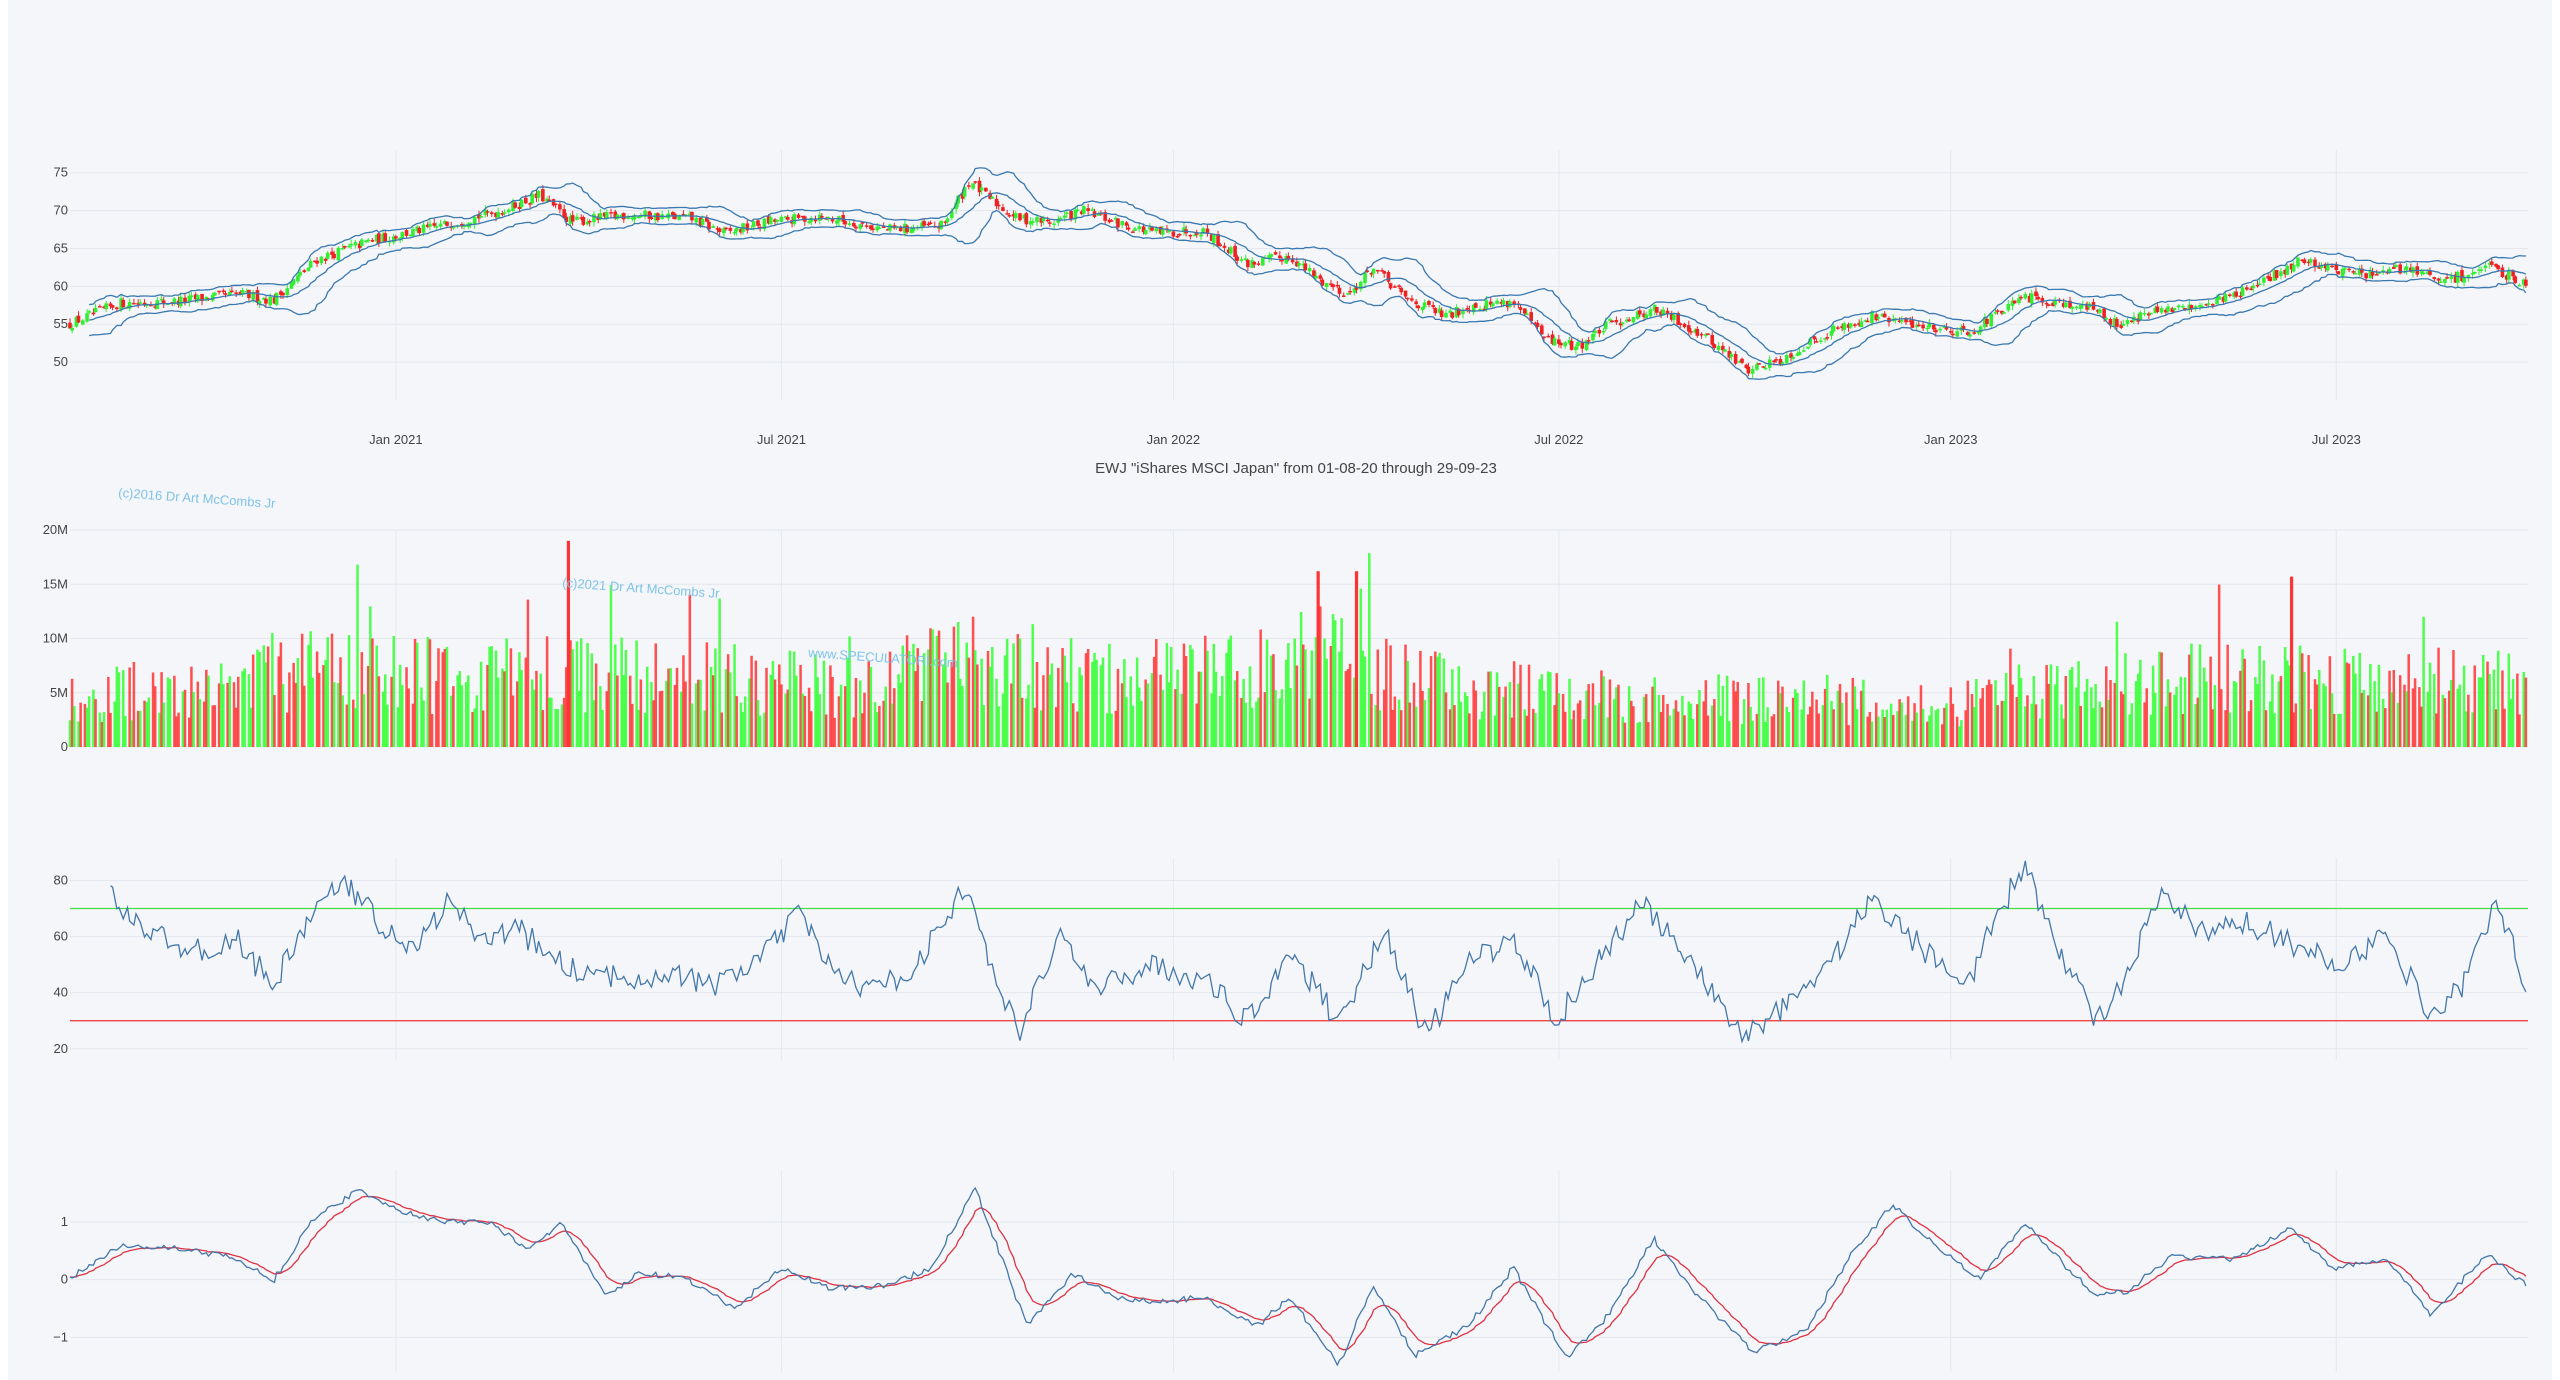  I want to click on bollinger-lower-line, so click(1308, 294).